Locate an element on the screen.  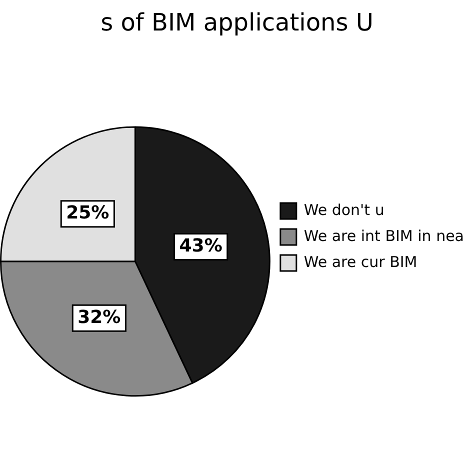
legend-label: We don't u is located at coordinates (344, 209).